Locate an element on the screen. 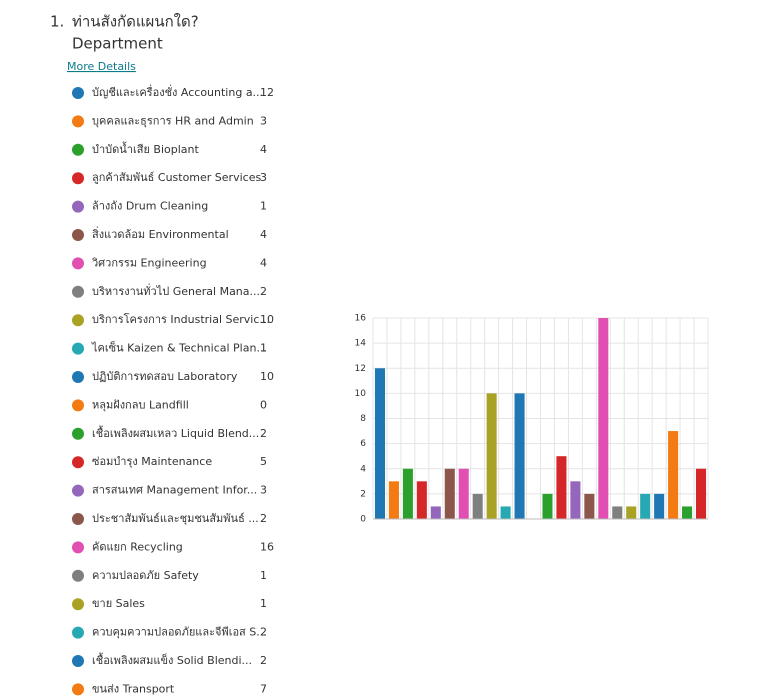 The image size is (765, 698). legend-label: สิ่งแวดล้อม Environmental is located at coordinates (160, 233).